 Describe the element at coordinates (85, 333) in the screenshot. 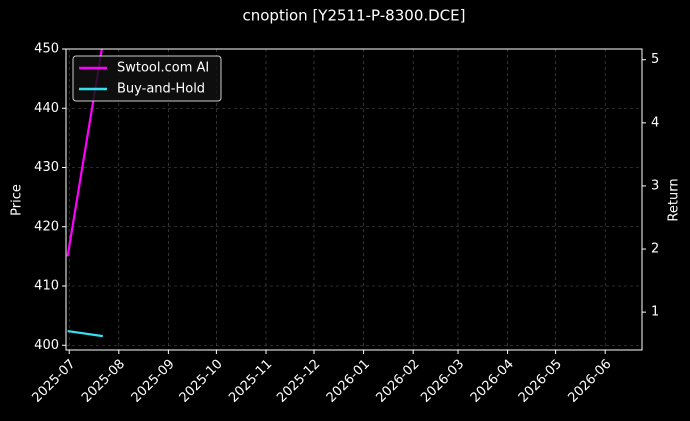

I see `series-line` at that location.